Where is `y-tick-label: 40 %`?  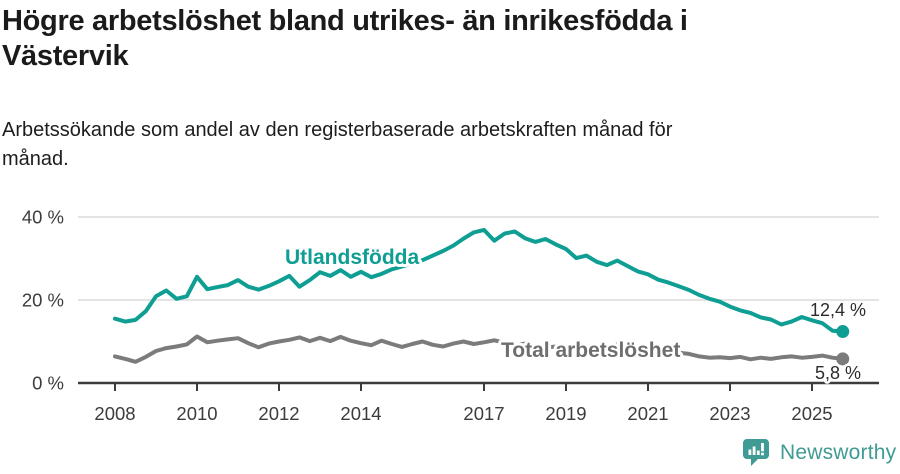 y-tick-label: 40 % is located at coordinates (43, 217).